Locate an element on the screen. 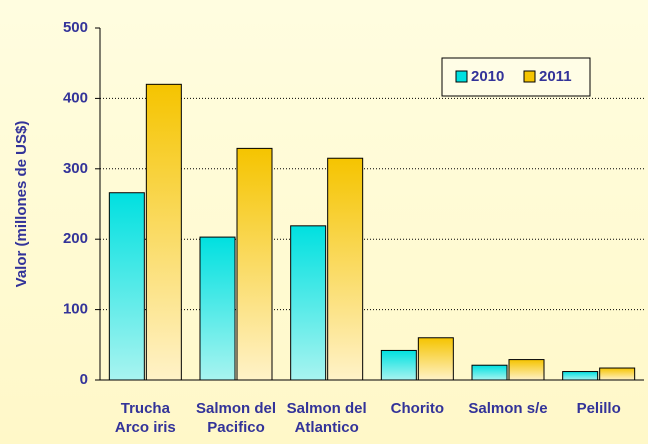 The width and height of the screenshot is (648, 444). x-tick-label: Trucha is located at coordinates (146, 408).